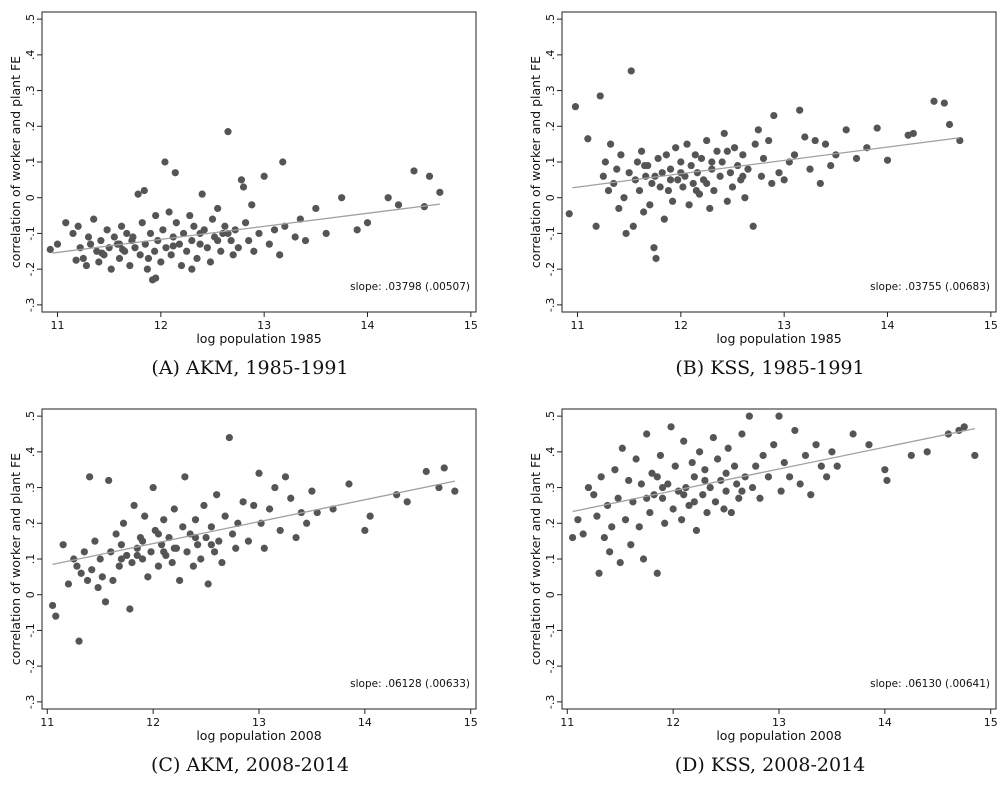 The image size is (1000, 790). What do you see at coordinates (30, 269) in the screenshot?
I see `y-tick-label: -.2` at bounding box center [30, 269].